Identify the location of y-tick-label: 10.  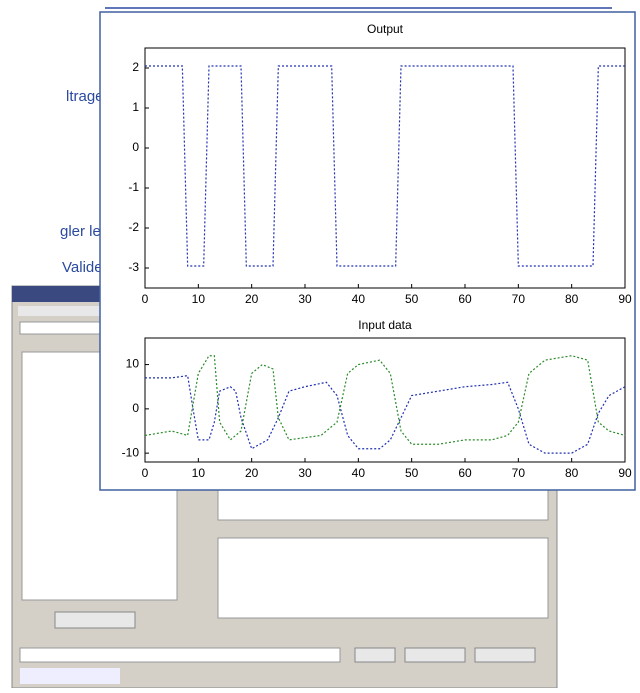
(133, 364).